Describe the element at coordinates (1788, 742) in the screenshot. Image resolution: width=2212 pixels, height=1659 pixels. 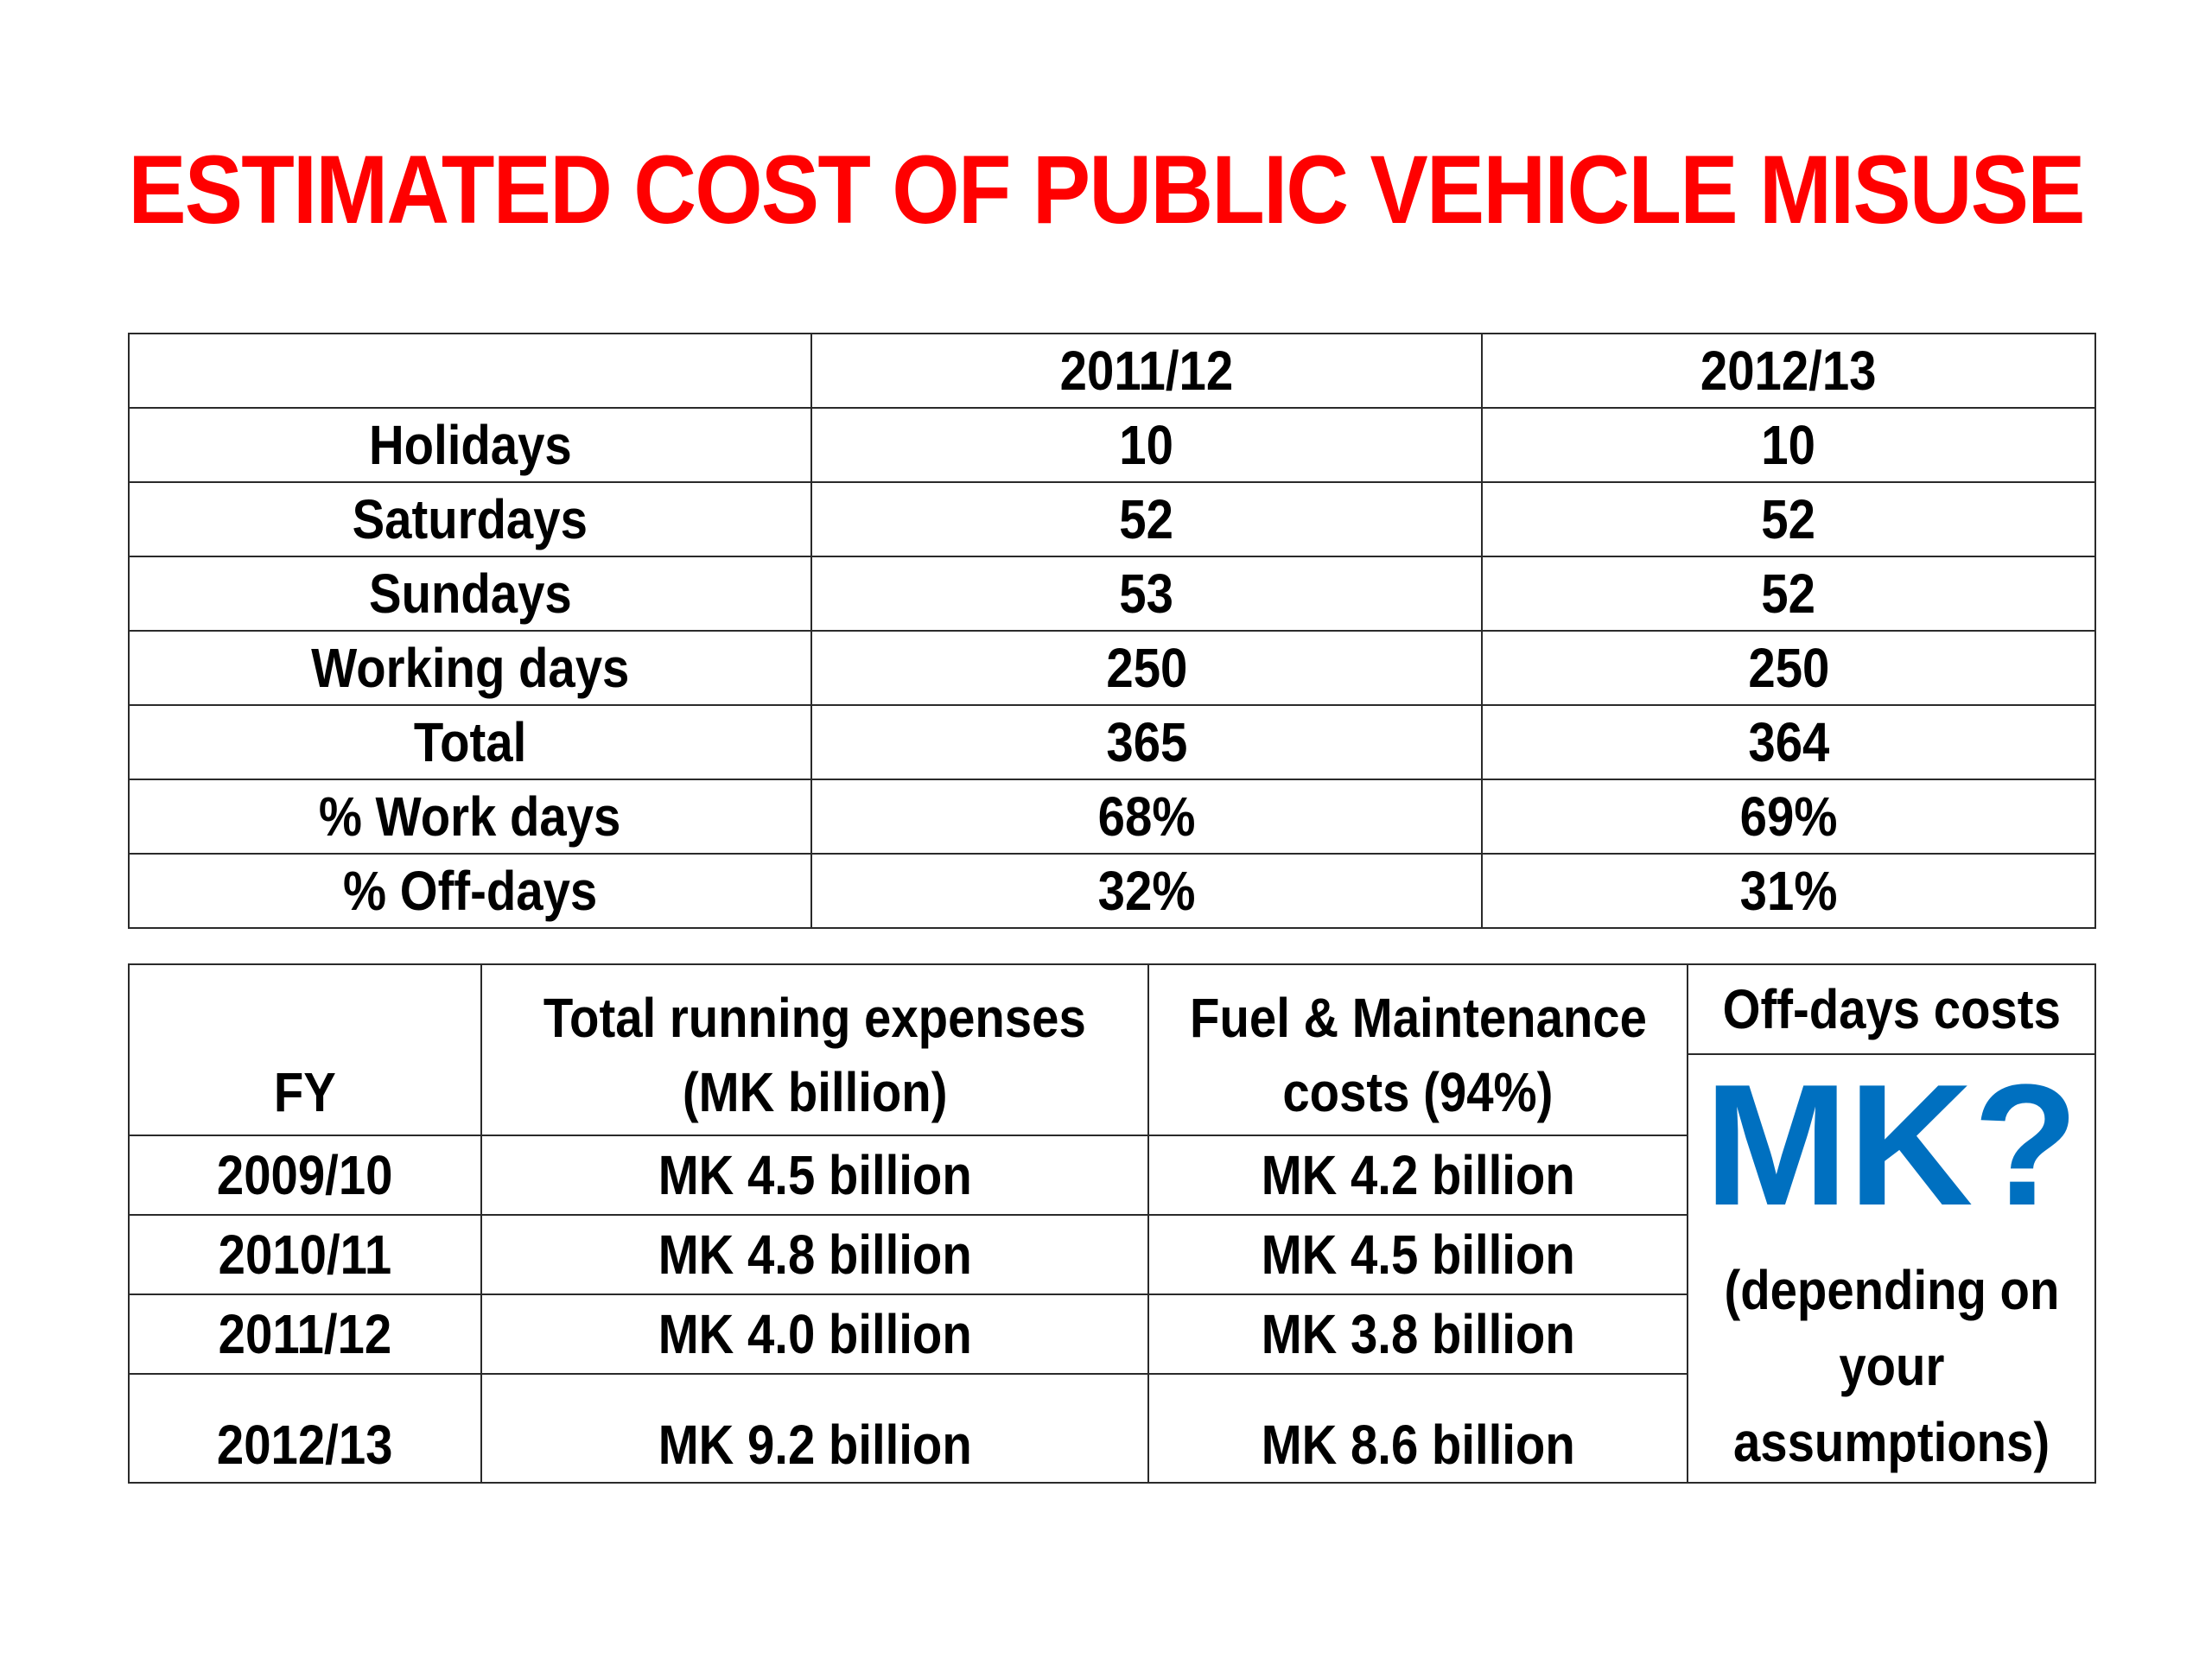
I see `cell-value: 364` at that location.